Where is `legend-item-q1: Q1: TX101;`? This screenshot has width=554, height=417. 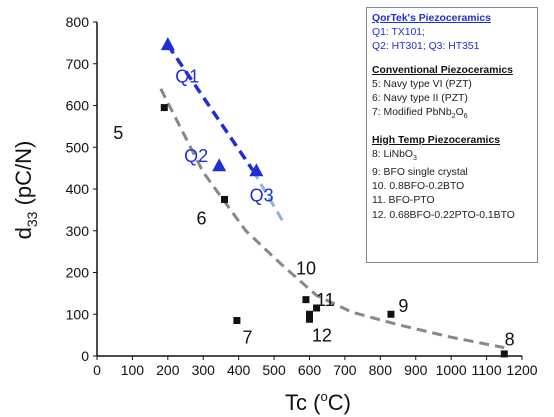 legend-item-q1: Q1: TX101; is located at coordinates (398, 33).